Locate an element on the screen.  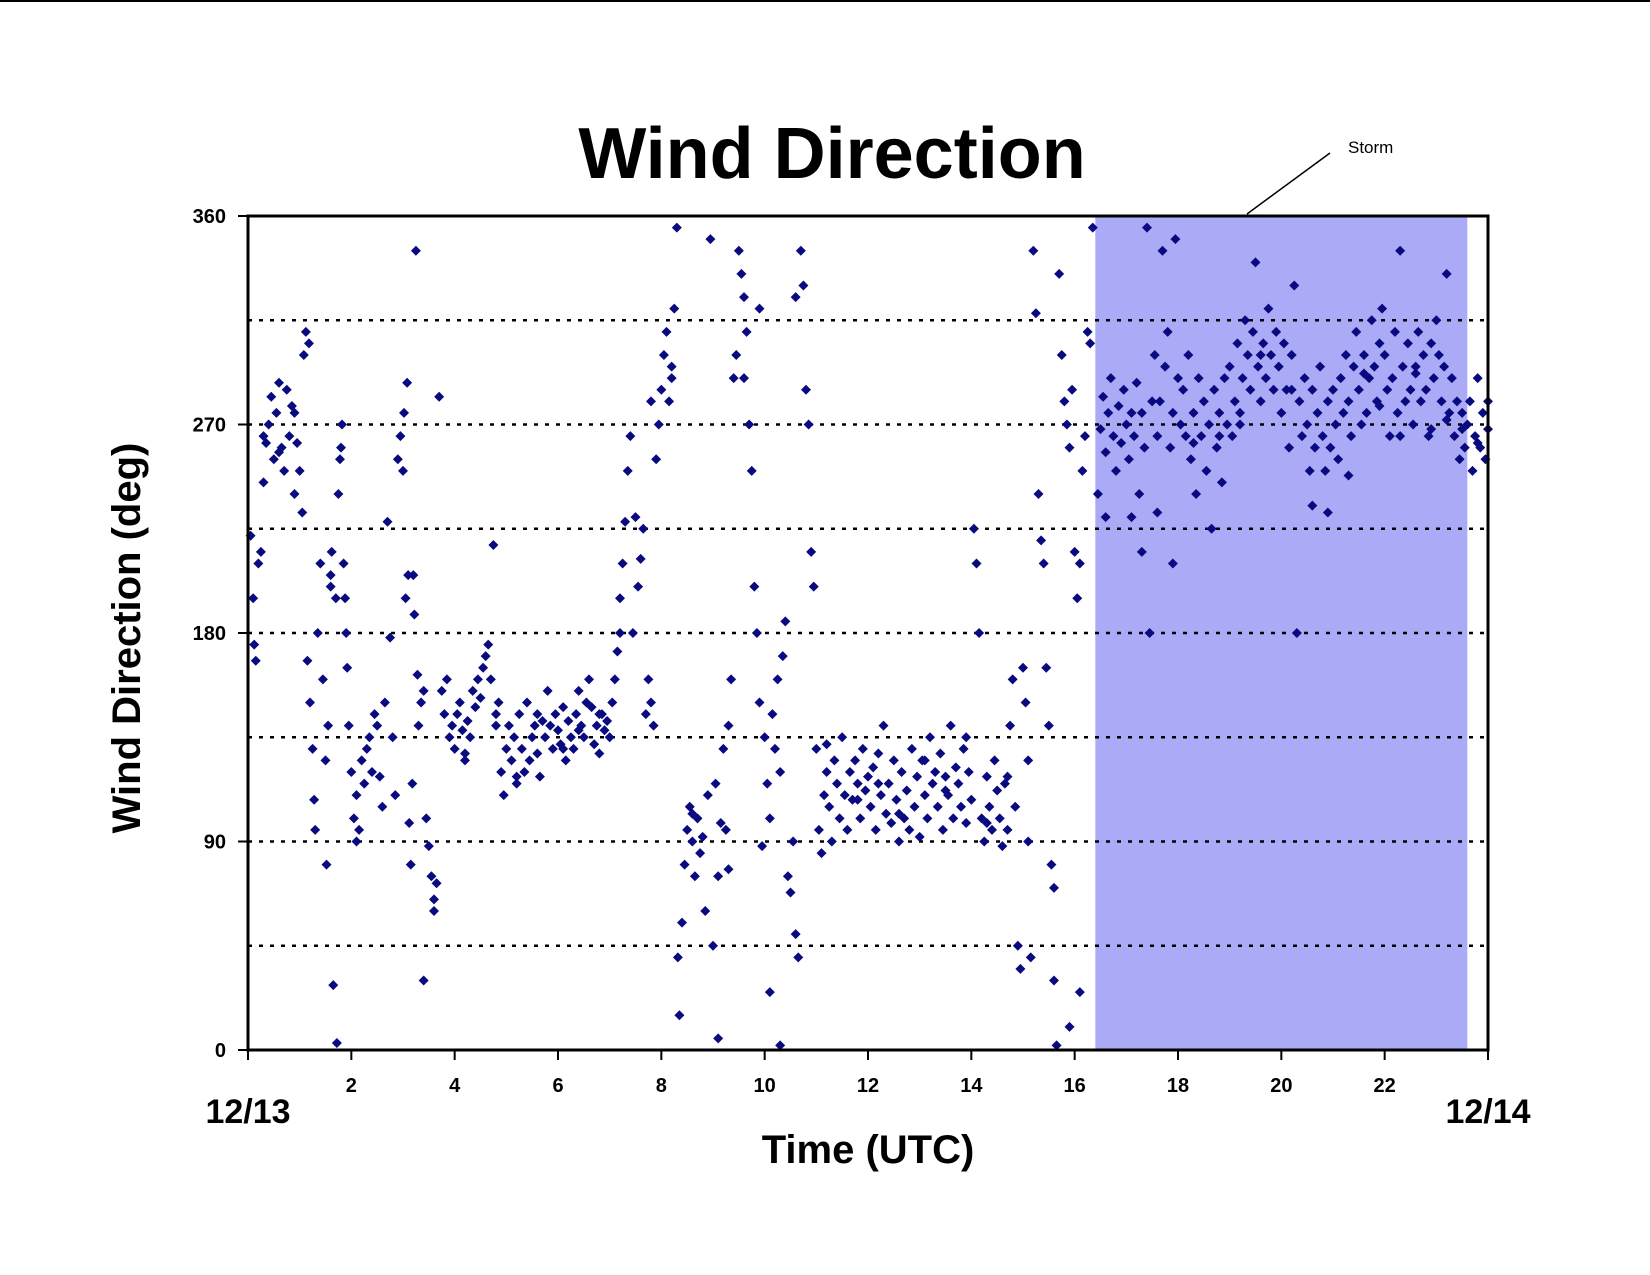
y-axis-title: Wind Direction (deg) is located at coordinates (127, 638).